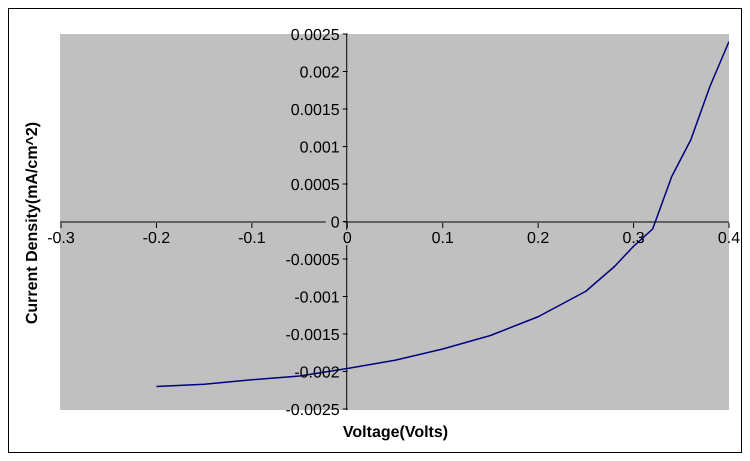  Describe the element at coordinates (156, 238) in the screenshot. I see `x-tick-label: -0.2` at that location.